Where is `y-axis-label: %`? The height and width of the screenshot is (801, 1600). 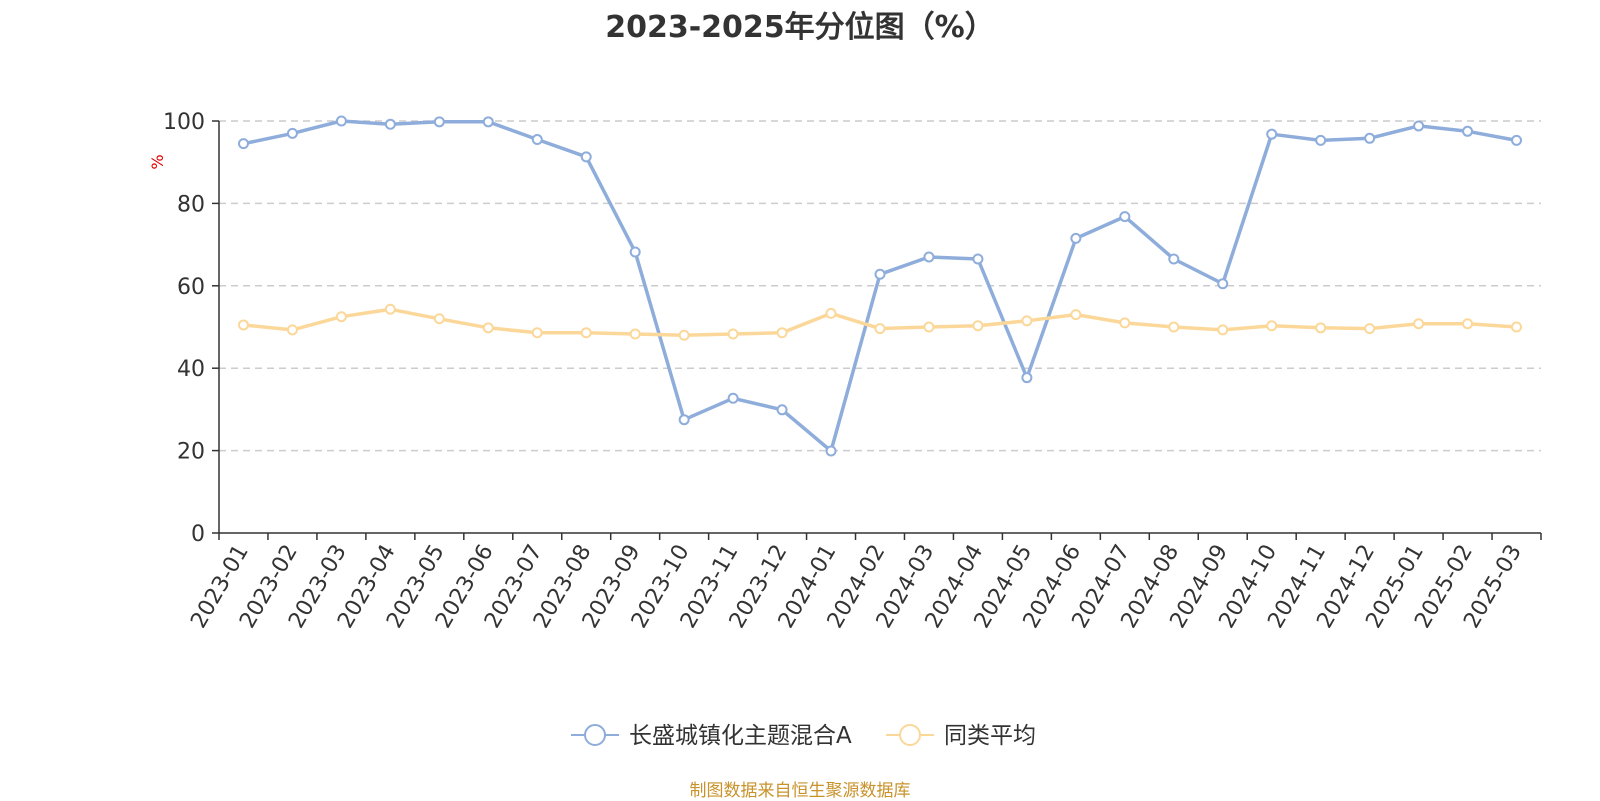
y-axis-label: % is located at coordinates (157, 161).